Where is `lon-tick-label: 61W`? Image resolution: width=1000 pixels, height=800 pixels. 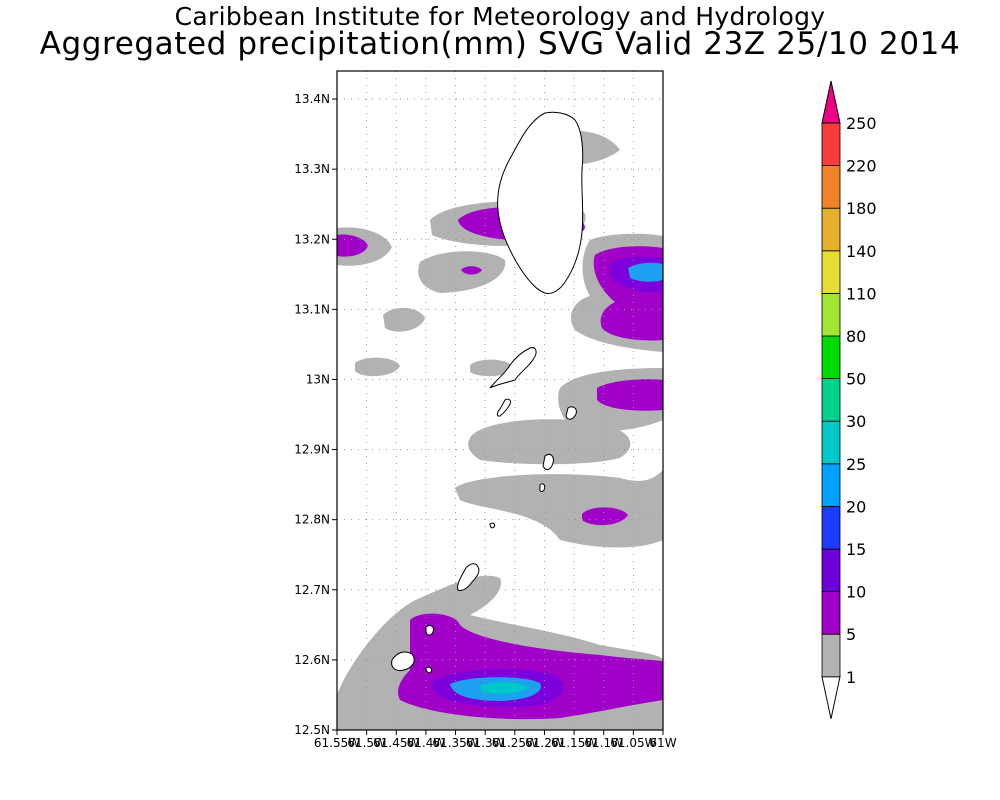
lon-tick-label: 61W is located at coordinates (662, 743).